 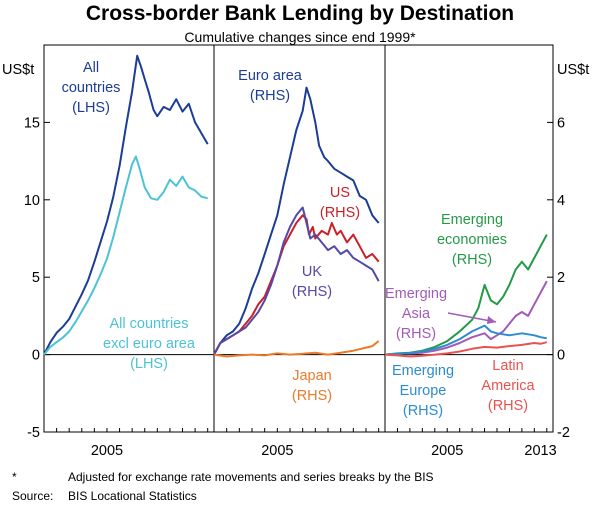 I want to click on right-axis-unit-label: US$t, so click(x=573, y=70).